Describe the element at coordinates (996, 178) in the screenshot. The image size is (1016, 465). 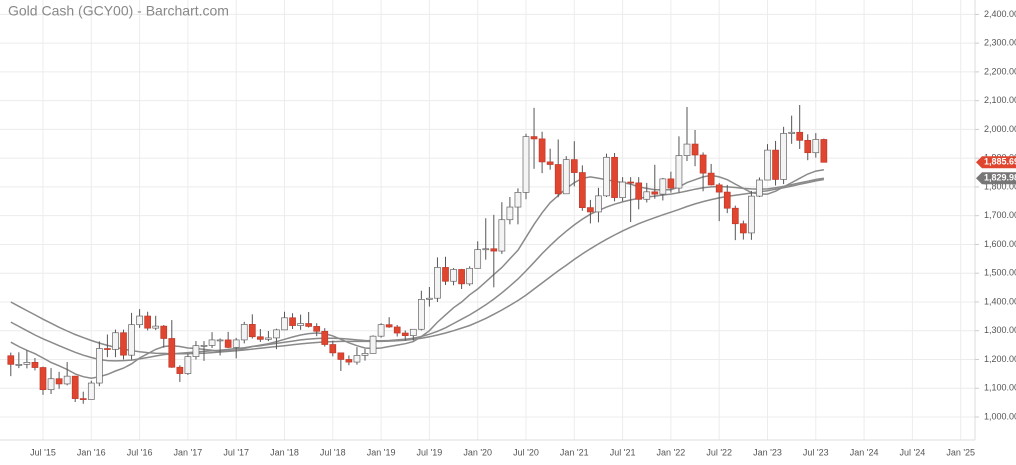
I see `ma-tag` at that location.